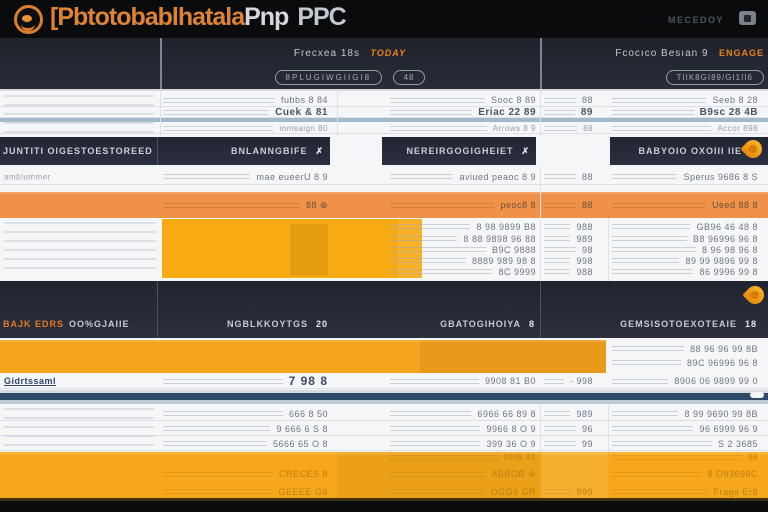 This screenshot has height=512, width=768. What do you see at coordinates (514, 128) in the screenshot?
I see `row-value: Arrows 8 9` at bounding box center [514, 128].